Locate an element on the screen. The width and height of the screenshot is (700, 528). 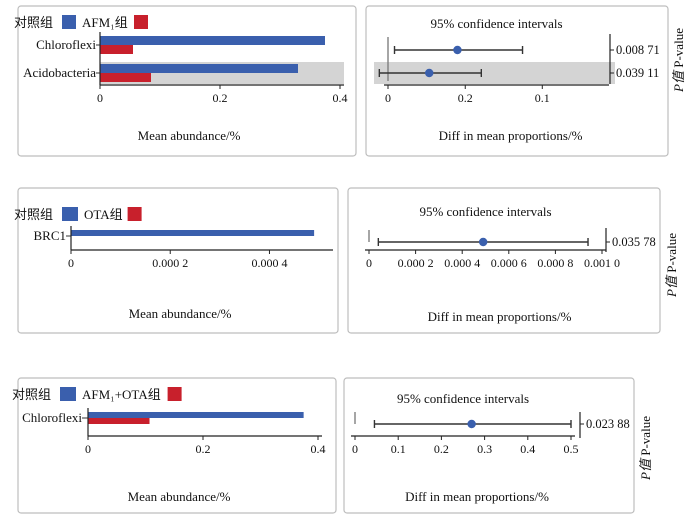
abundance-tick-label: 0.000 4 is located at coordinates (269, 263).